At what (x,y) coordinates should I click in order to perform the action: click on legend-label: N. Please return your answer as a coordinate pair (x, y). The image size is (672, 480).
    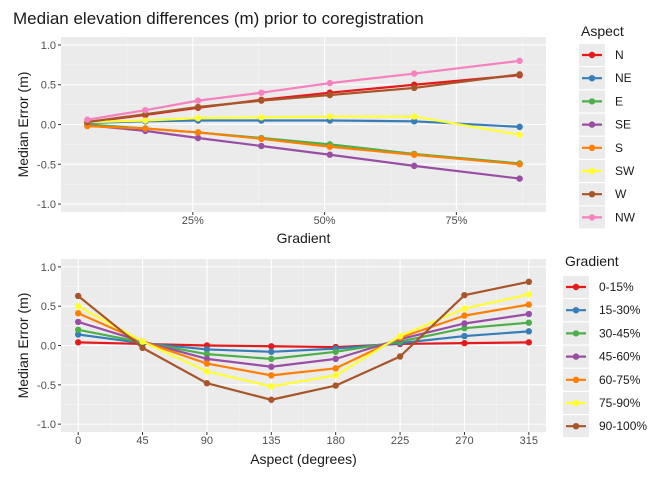
    Looking at the image, I should click on (619, 55).